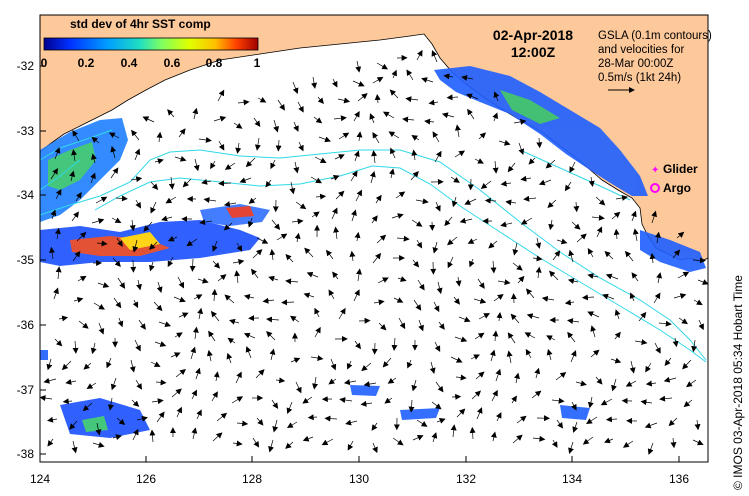 This screenshot has width=749, height=496. Describe the element at coordinates (146, 479) in the screenshot. I see `lon-label: 126` at that location.